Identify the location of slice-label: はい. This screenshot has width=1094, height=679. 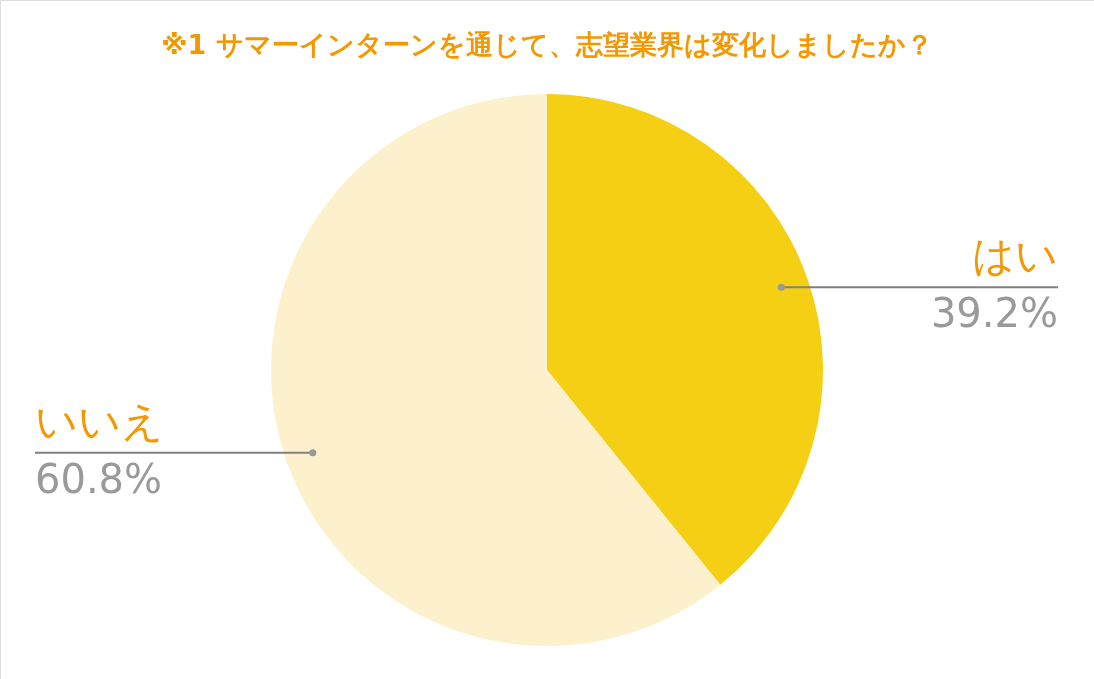
(1015, 256).